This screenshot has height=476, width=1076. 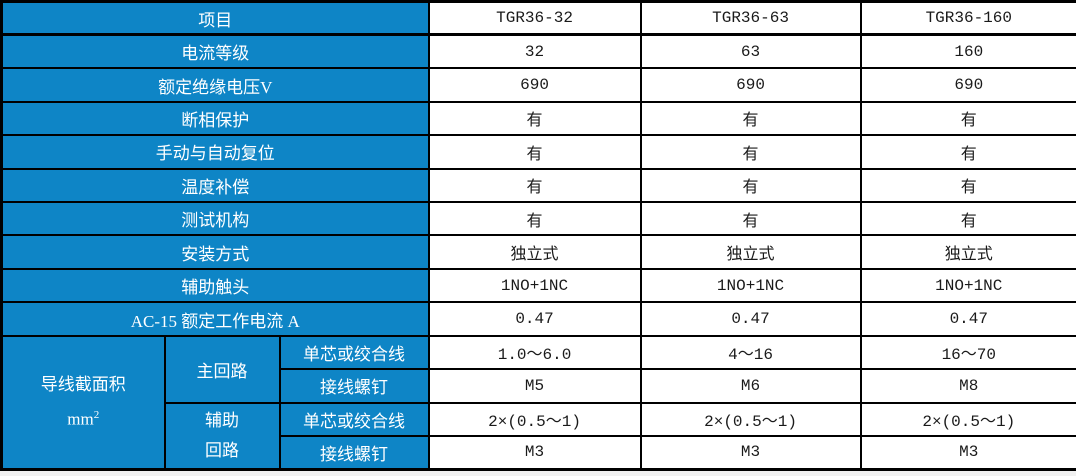 I want to click on column-header-model-1: TGR36-32, so click(x=534, y=18).